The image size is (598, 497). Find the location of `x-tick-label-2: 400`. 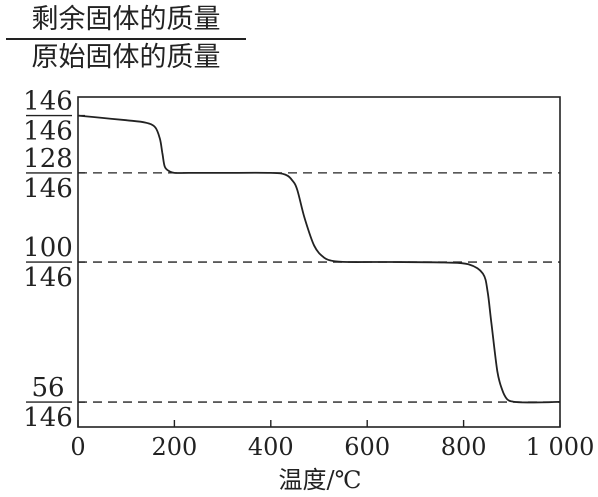

x-tick-label-2: 400 is located at coordinates (271, 447).